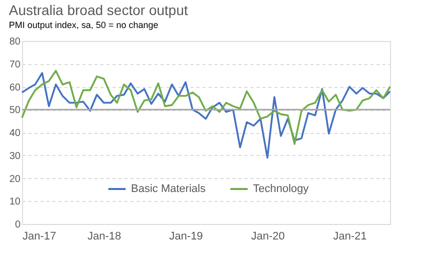  What do you see at coordinates (83, 25) in the screenshot?
I see `chart-subtitle: PMI output index, sa, 50 = no change` at bounding box center [83, 25].